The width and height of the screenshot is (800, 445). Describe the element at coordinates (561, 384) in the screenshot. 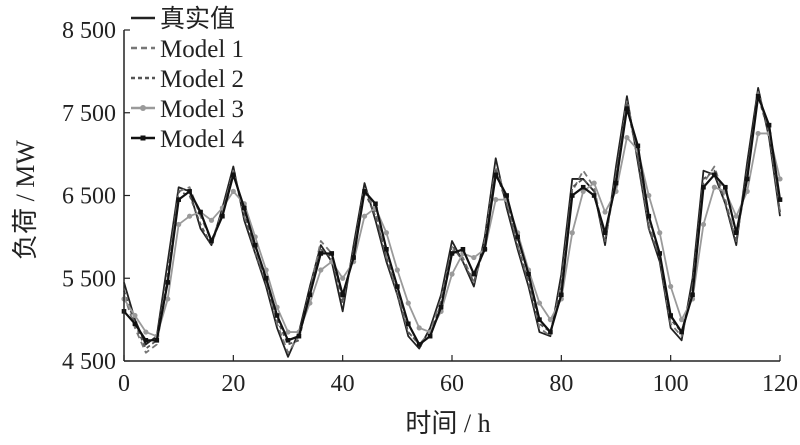

I see `x-tick-label-4: 80` at that location.